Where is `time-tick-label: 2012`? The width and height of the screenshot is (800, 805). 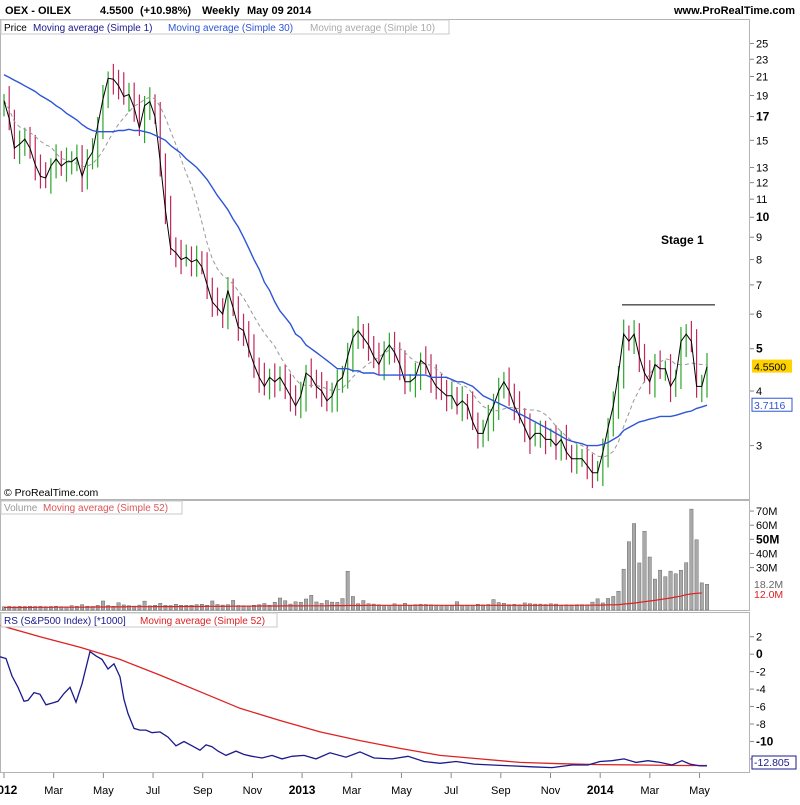 time-tick-label: 2012 is located at coordinates (9, 790).